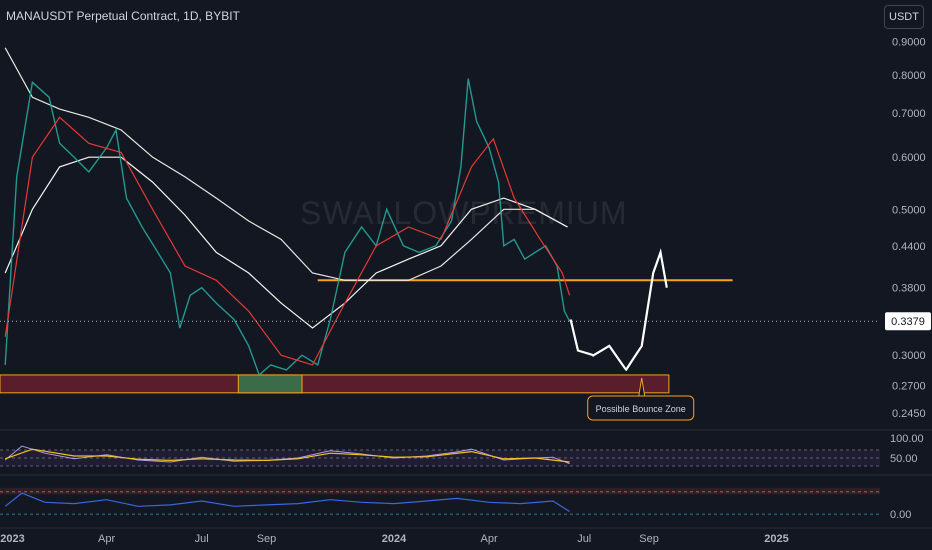  I want to click on chart-title: MANAUSDT Perpetual Contract, 1D, BYBIT, so click(123, 16).